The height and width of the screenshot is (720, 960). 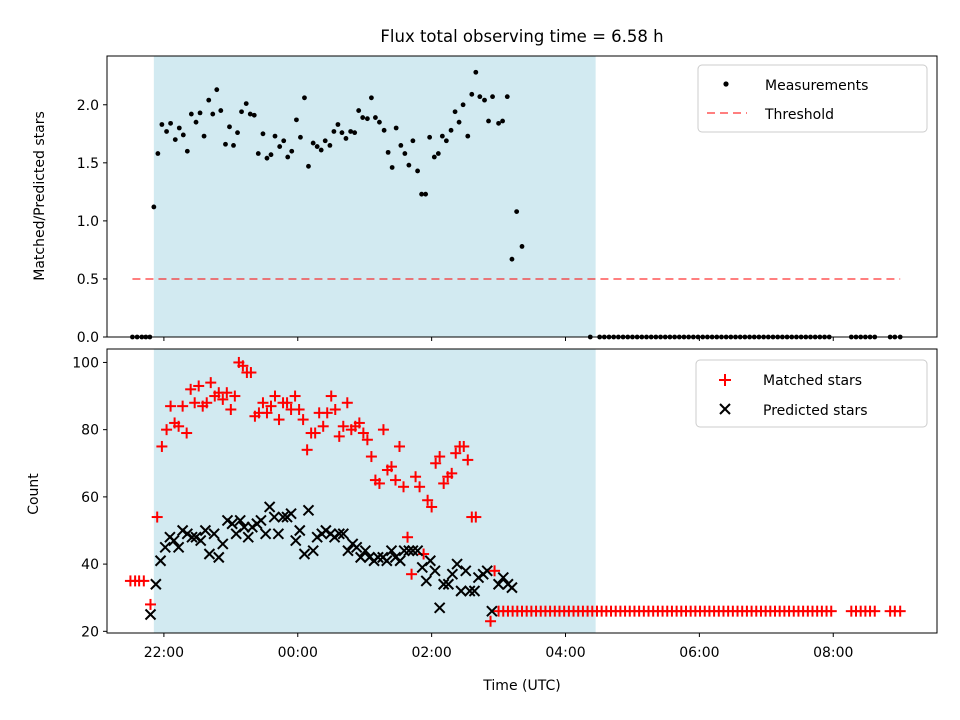 I want to click on threshold-legend-label: Threshold, so click(x=799, y=115).